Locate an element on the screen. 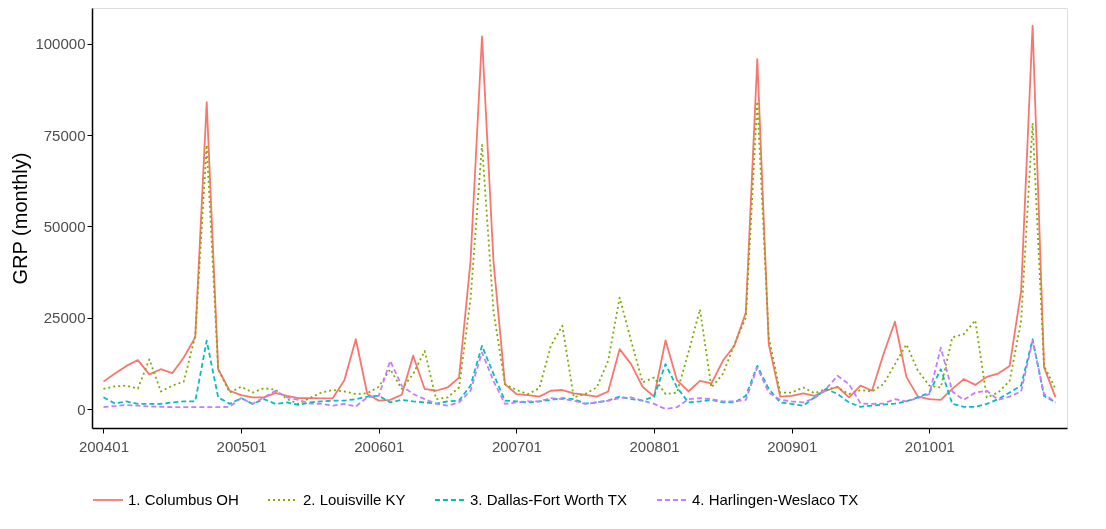 The image size is (1106, 529). legend-label: 2. Louisville KY is located at coordinates (354, 499).